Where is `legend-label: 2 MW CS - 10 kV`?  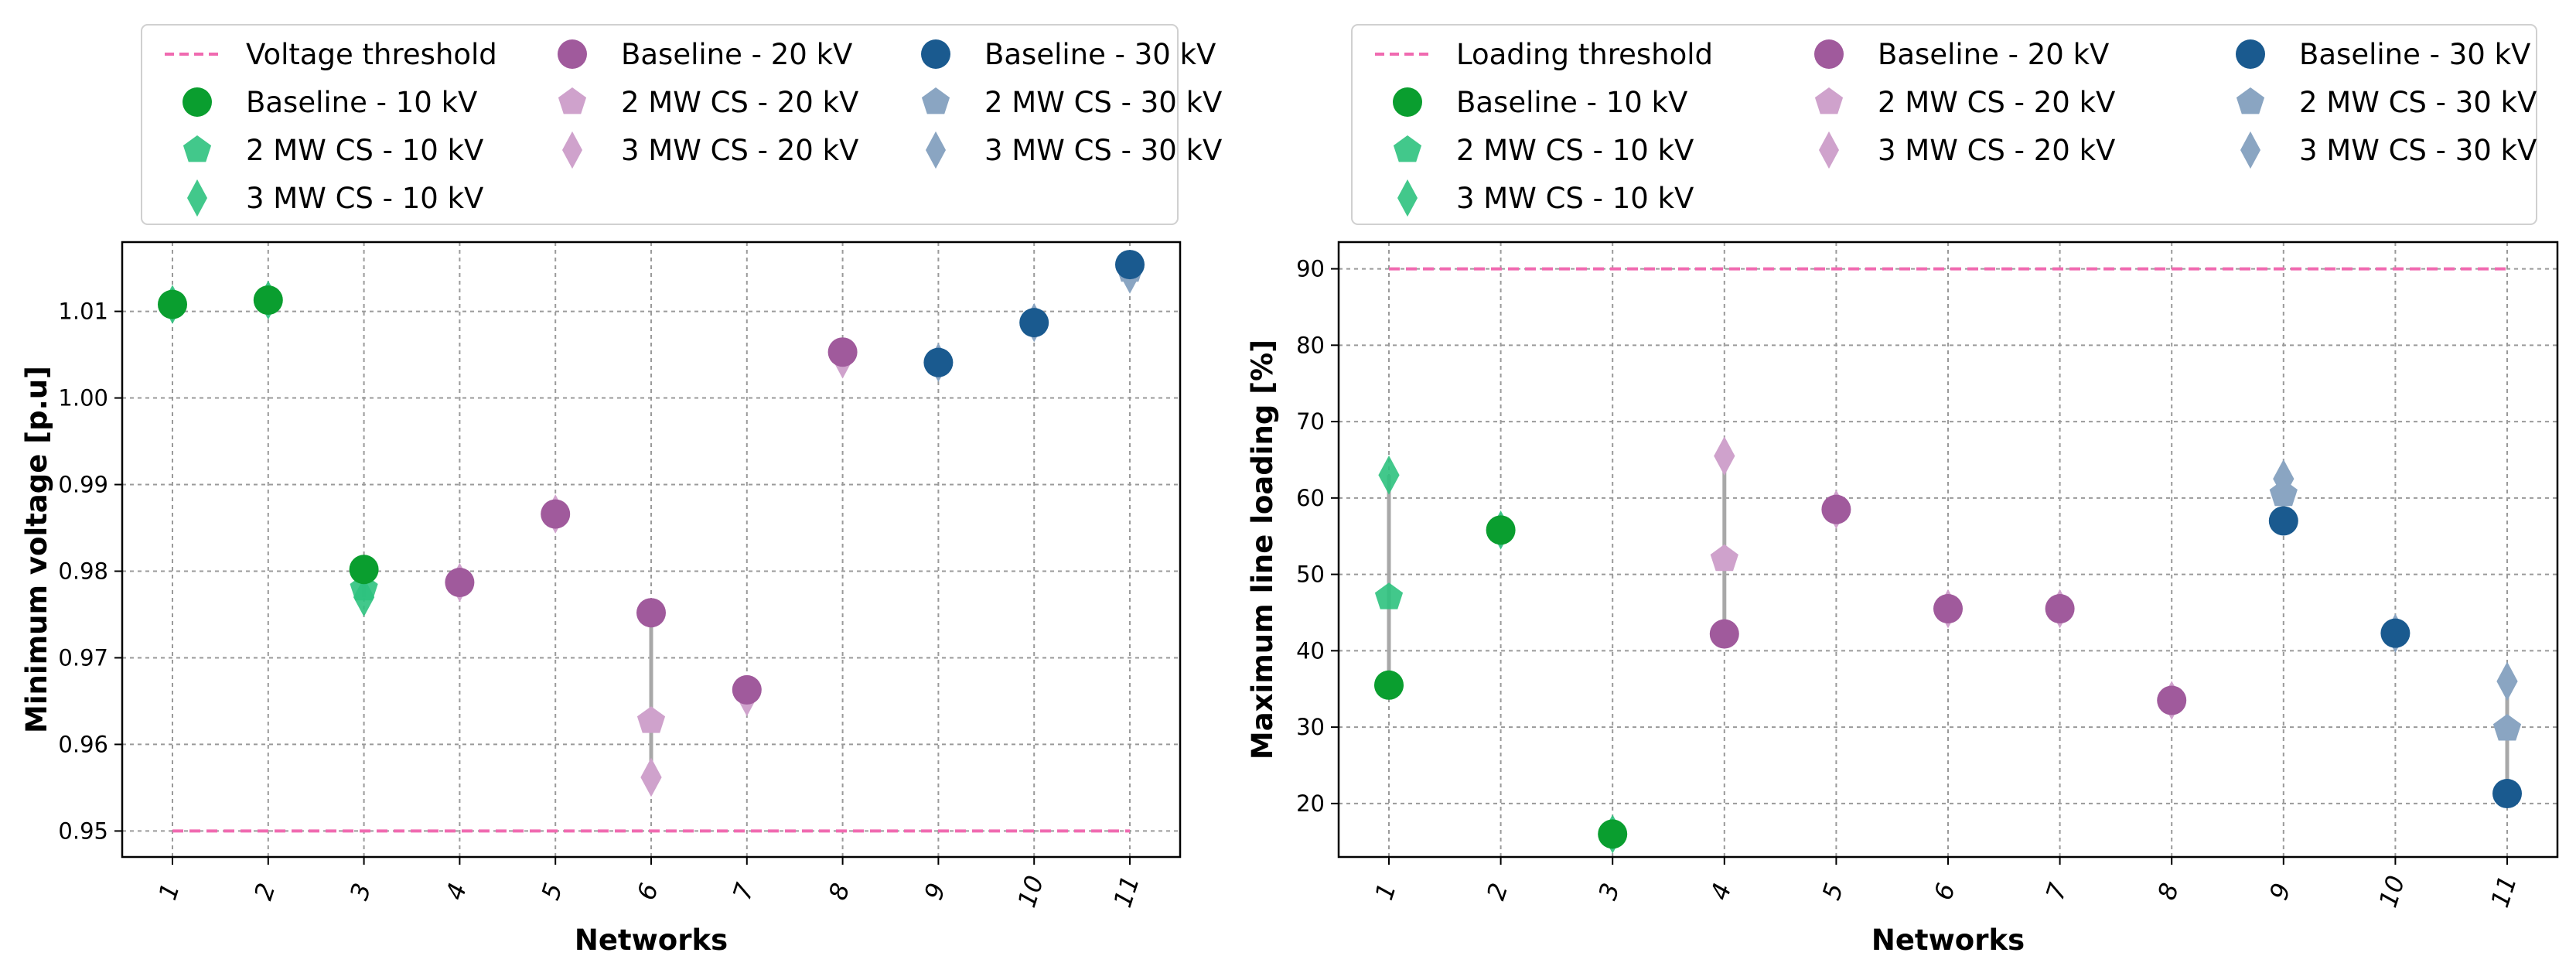 legend-label: 2 MW CS - 10 kV is located at coordinates (1575, 150).